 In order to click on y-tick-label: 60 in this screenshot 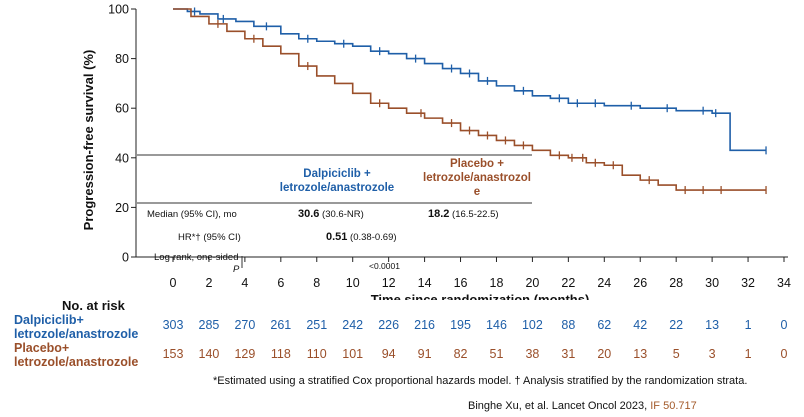, I will do `click(122, 109)`.